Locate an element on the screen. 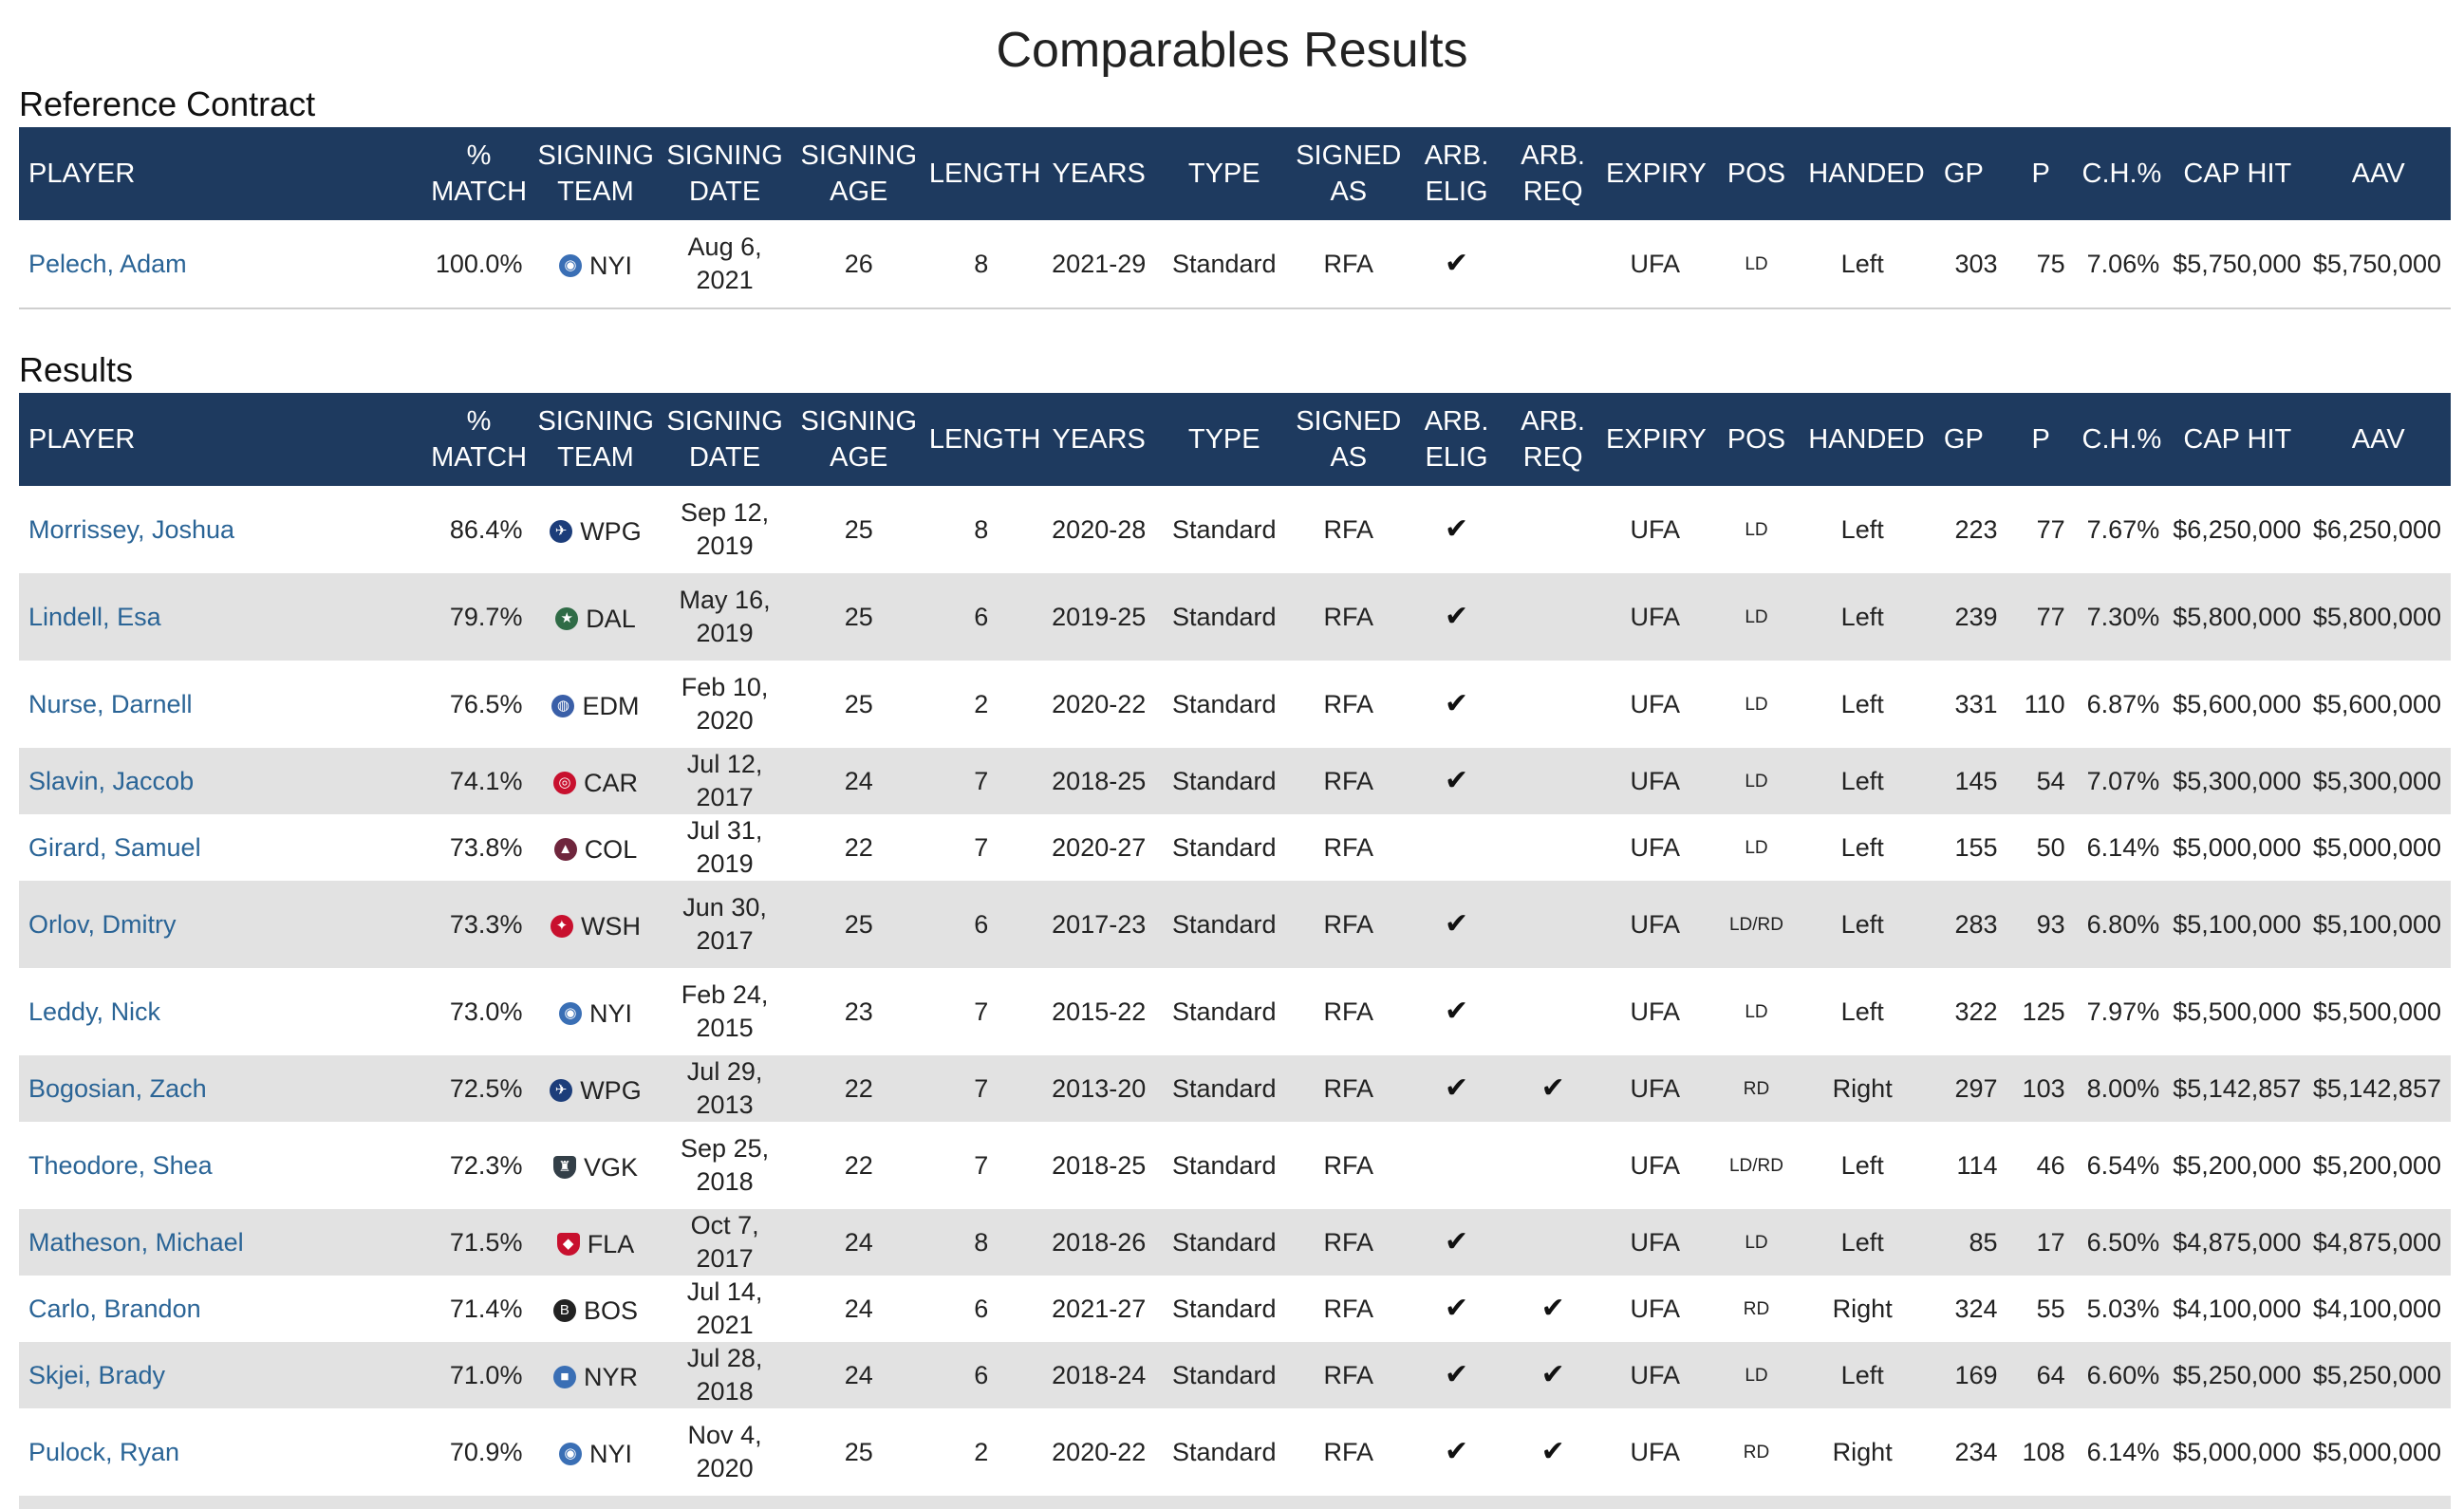  player-link: Carlo, Brandon is located at coordinates (114, 1308).